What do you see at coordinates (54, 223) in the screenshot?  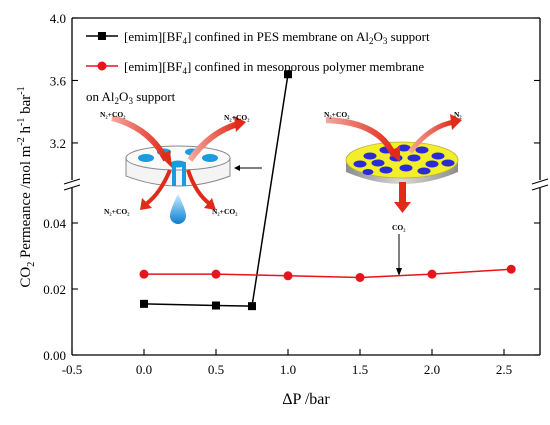 I see `y-tick-label: 0.04` at bounding box center [54, 223].